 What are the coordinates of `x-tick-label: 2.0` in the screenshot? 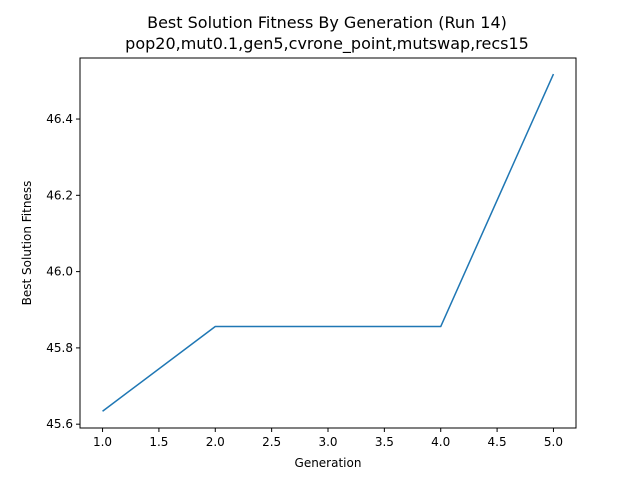 It's located at (215, 442).